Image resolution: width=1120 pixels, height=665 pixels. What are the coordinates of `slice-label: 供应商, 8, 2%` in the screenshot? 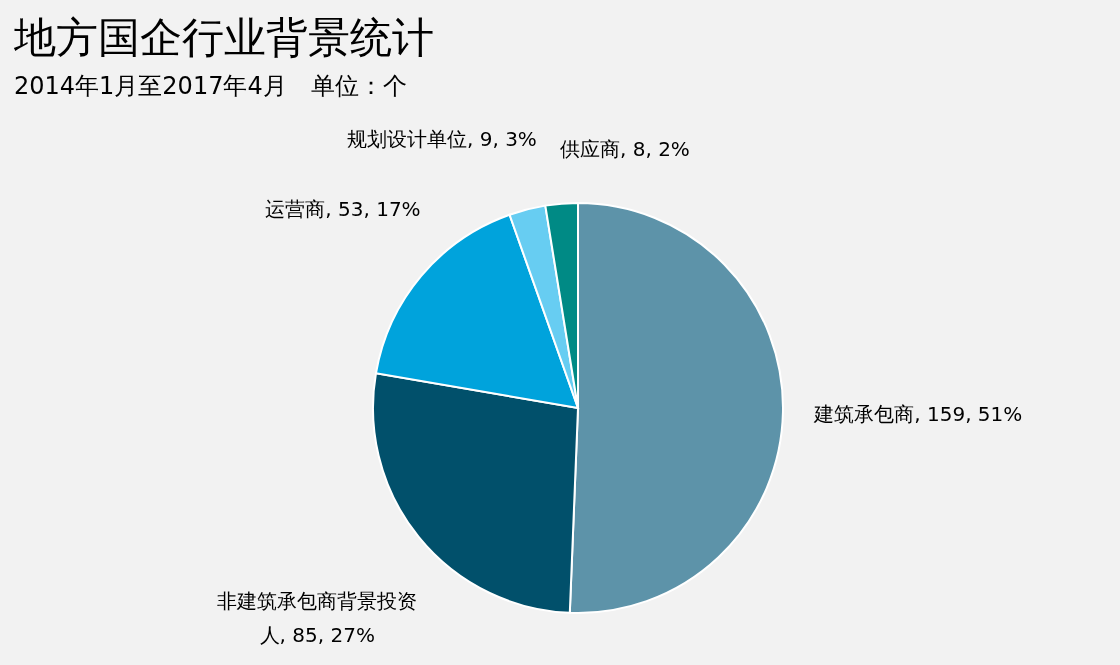 It's located at (624, 149).